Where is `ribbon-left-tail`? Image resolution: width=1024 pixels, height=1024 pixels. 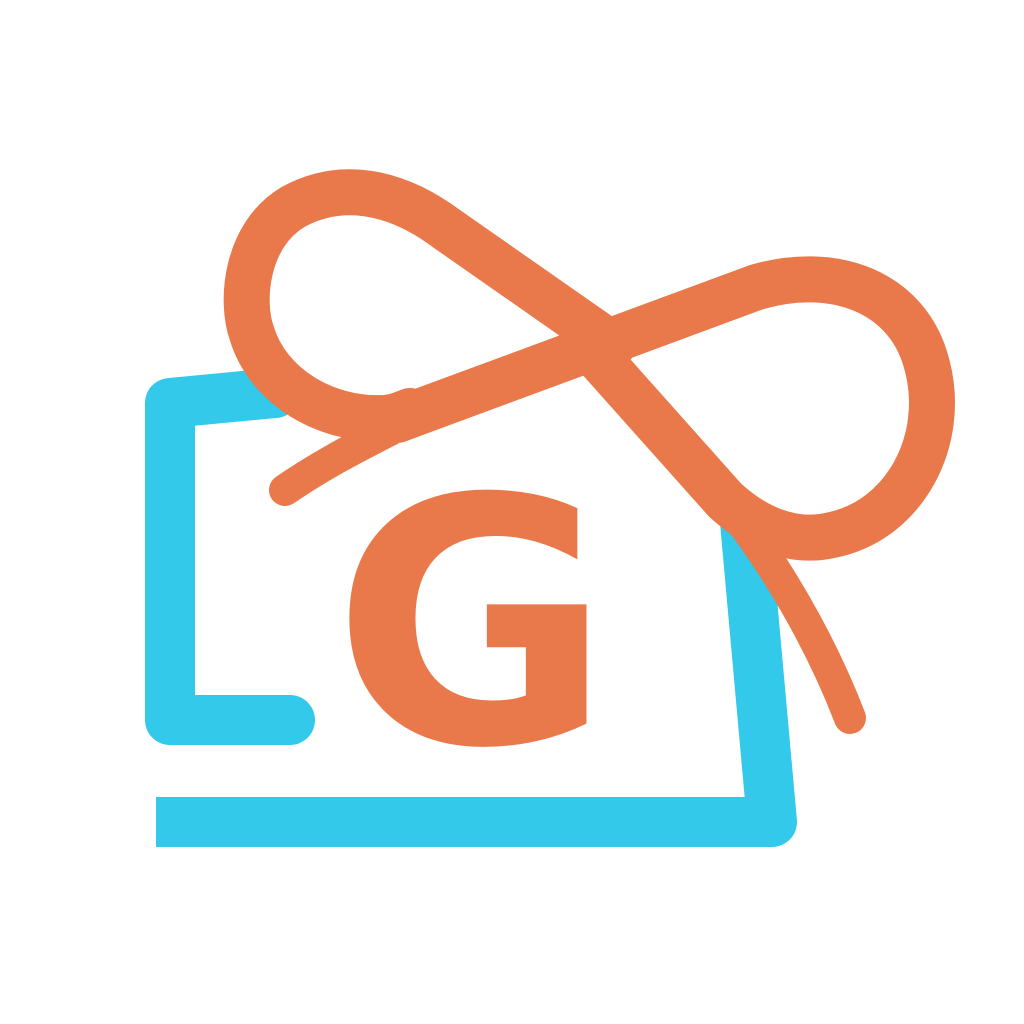
ribbon-left-tail is located at coordinates (337, 460).